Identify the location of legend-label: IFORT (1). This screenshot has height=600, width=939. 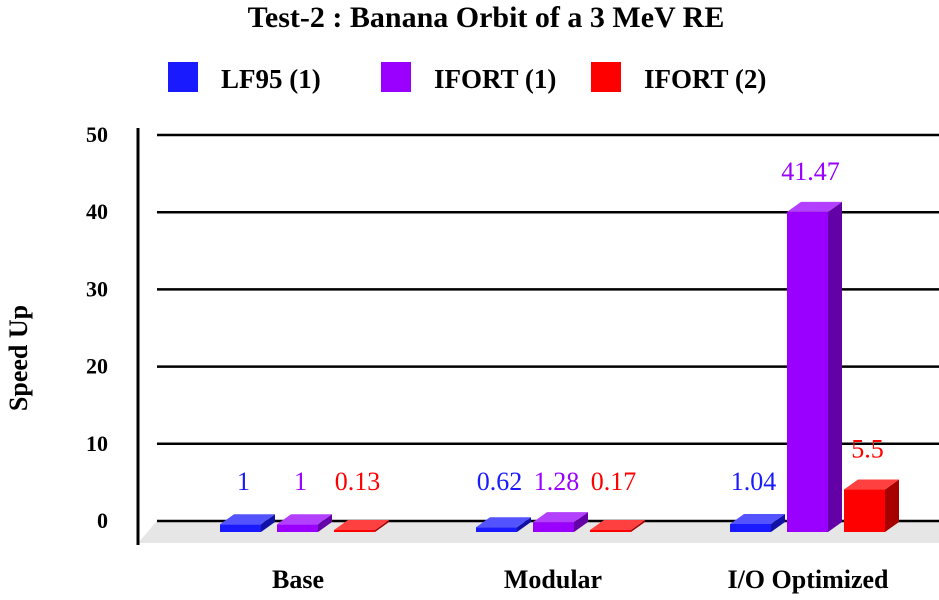
(495, 79).